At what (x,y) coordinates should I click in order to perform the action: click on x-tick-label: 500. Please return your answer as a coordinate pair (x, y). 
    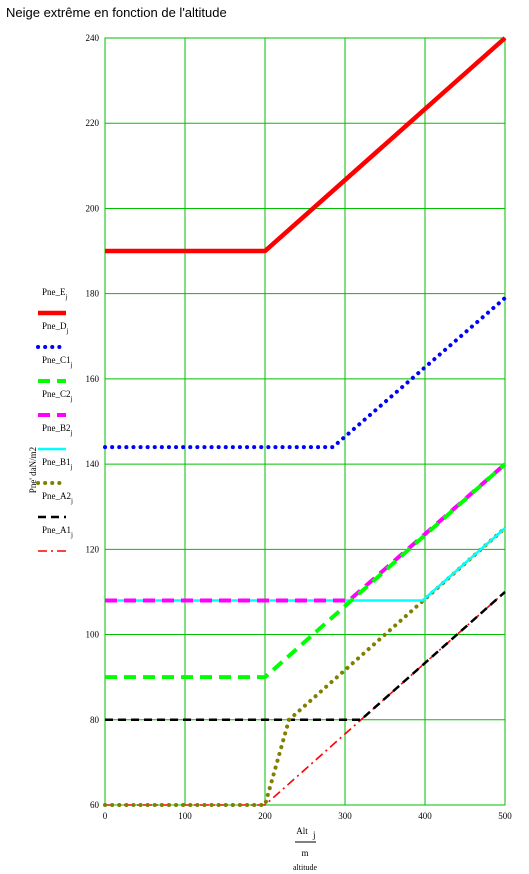
    Looking at the image, I should click on (505, 816).